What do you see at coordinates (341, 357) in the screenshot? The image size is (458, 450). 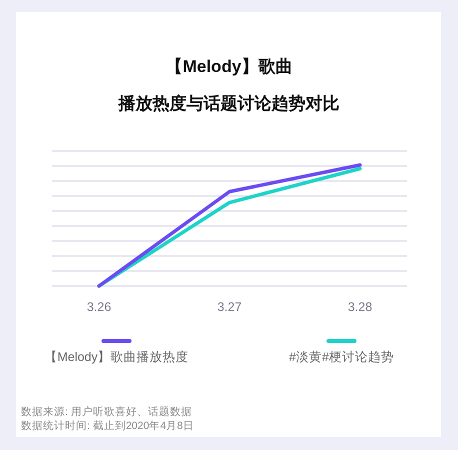 I see `legend-label: #淡黄#梗讨论趋势` at bounding box center [341, 357].